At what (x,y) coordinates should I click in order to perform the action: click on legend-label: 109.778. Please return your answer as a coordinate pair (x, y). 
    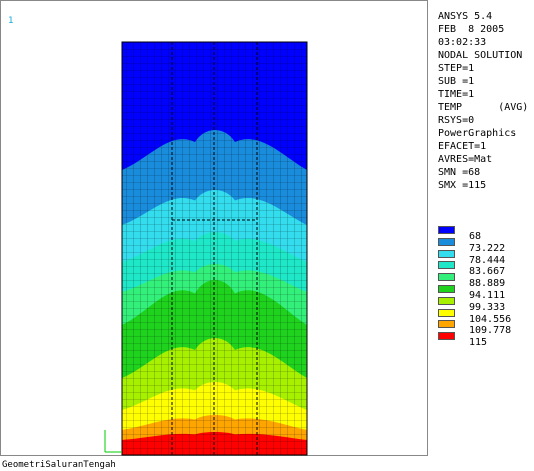
    Looking at the image, I should click on (490, 331).